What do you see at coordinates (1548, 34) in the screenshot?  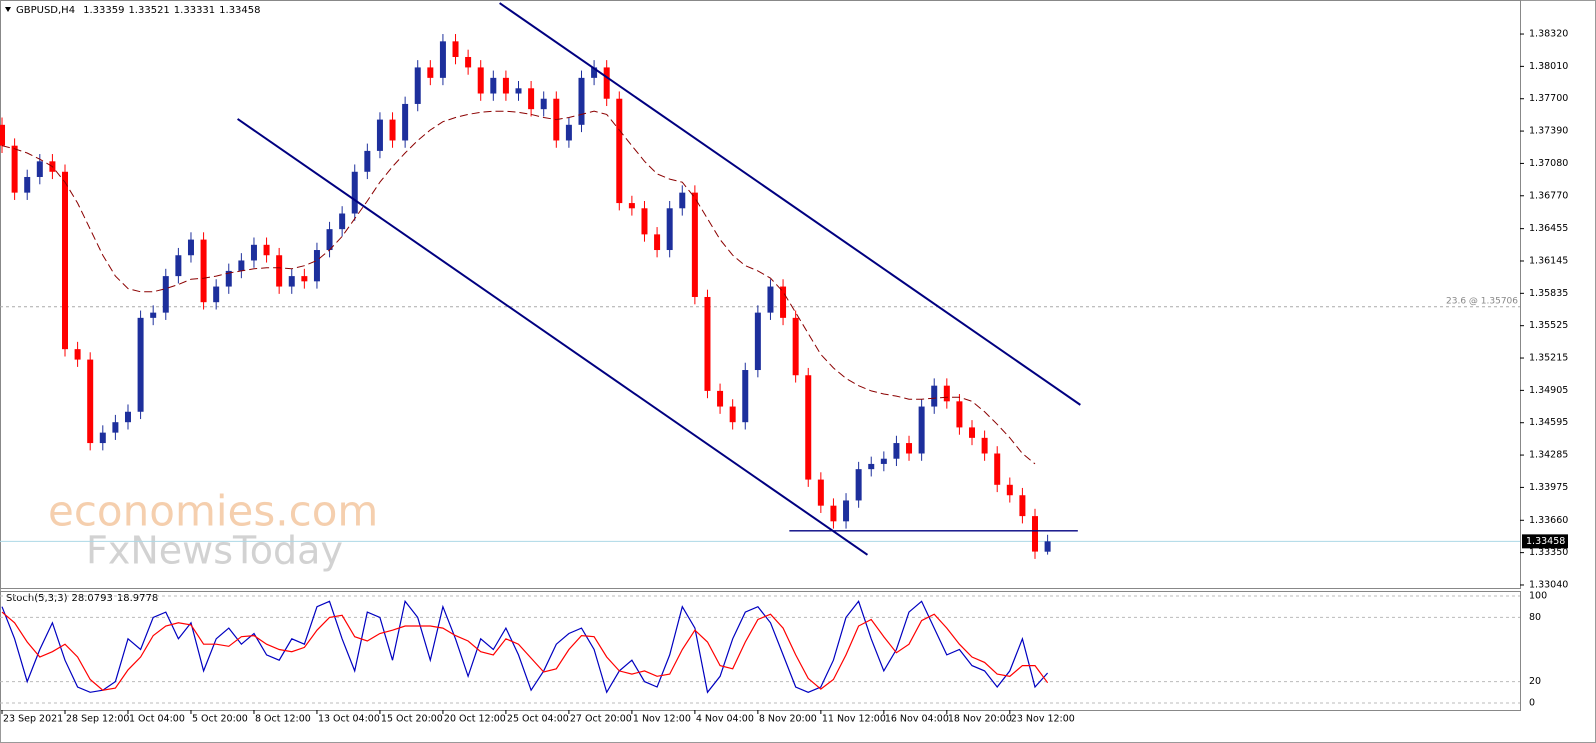 I see `y-tick-label: 1.38320` at bounding box center [1548, 34].